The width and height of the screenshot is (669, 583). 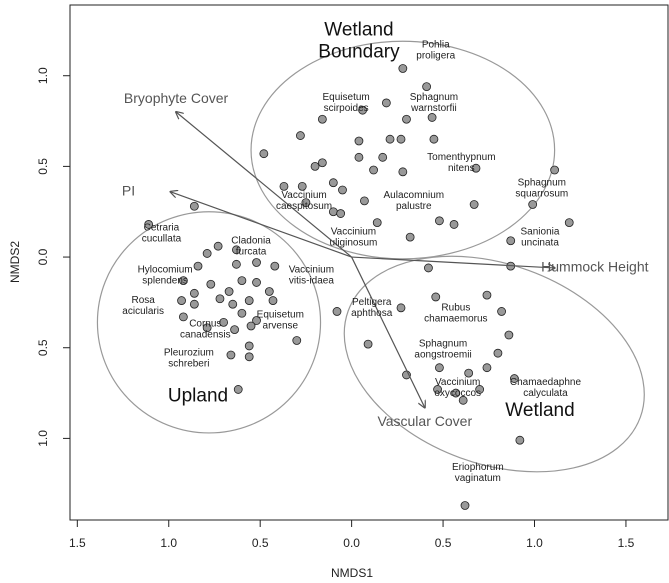 What do you see at coordinates (542, 182) in the screenshot?
I see `species-label: Sphagnum` at bounding box center [542, 182].